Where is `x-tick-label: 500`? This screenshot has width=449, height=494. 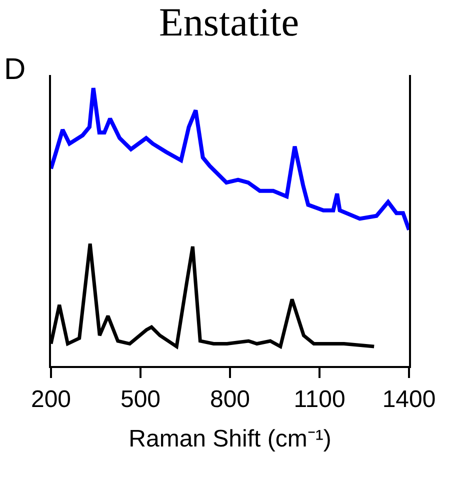 x-tick-label: 500 is located at coordinates (140, 399).